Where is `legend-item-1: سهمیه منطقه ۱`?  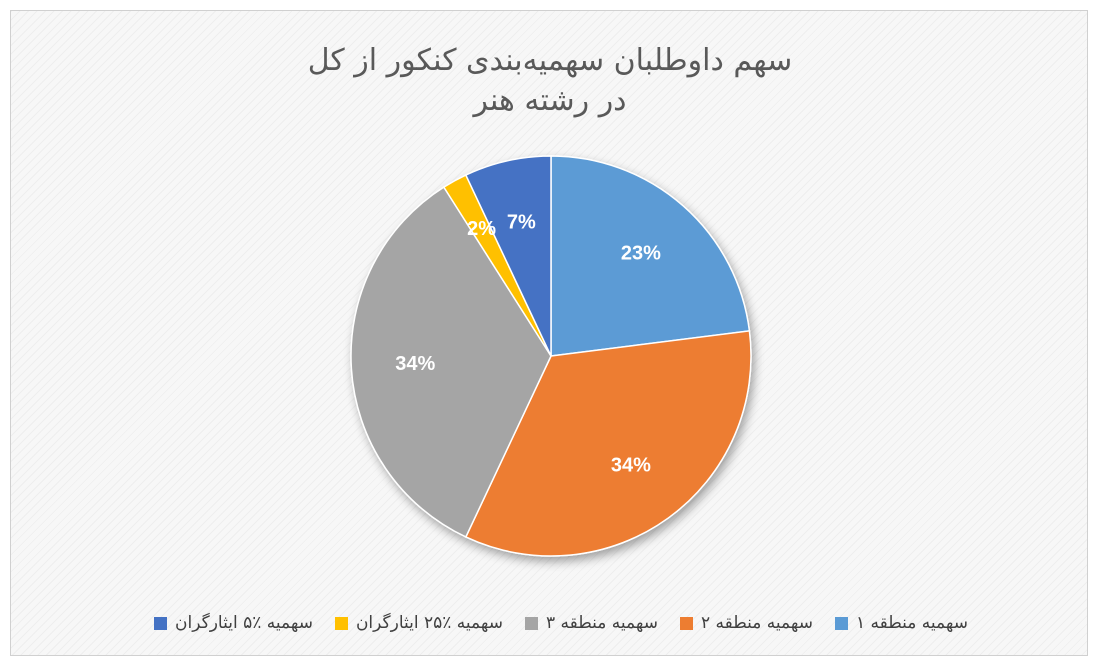 legend-item-1: سهمیه منطقه ۱ is located at coordinates (901, 623).